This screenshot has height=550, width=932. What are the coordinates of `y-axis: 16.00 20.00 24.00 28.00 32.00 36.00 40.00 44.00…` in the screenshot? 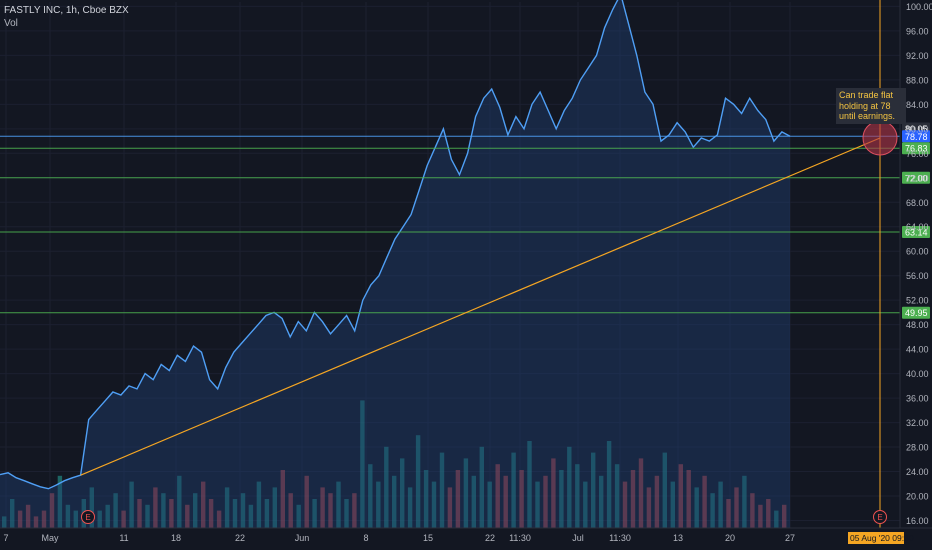 It's located at (915, 264).